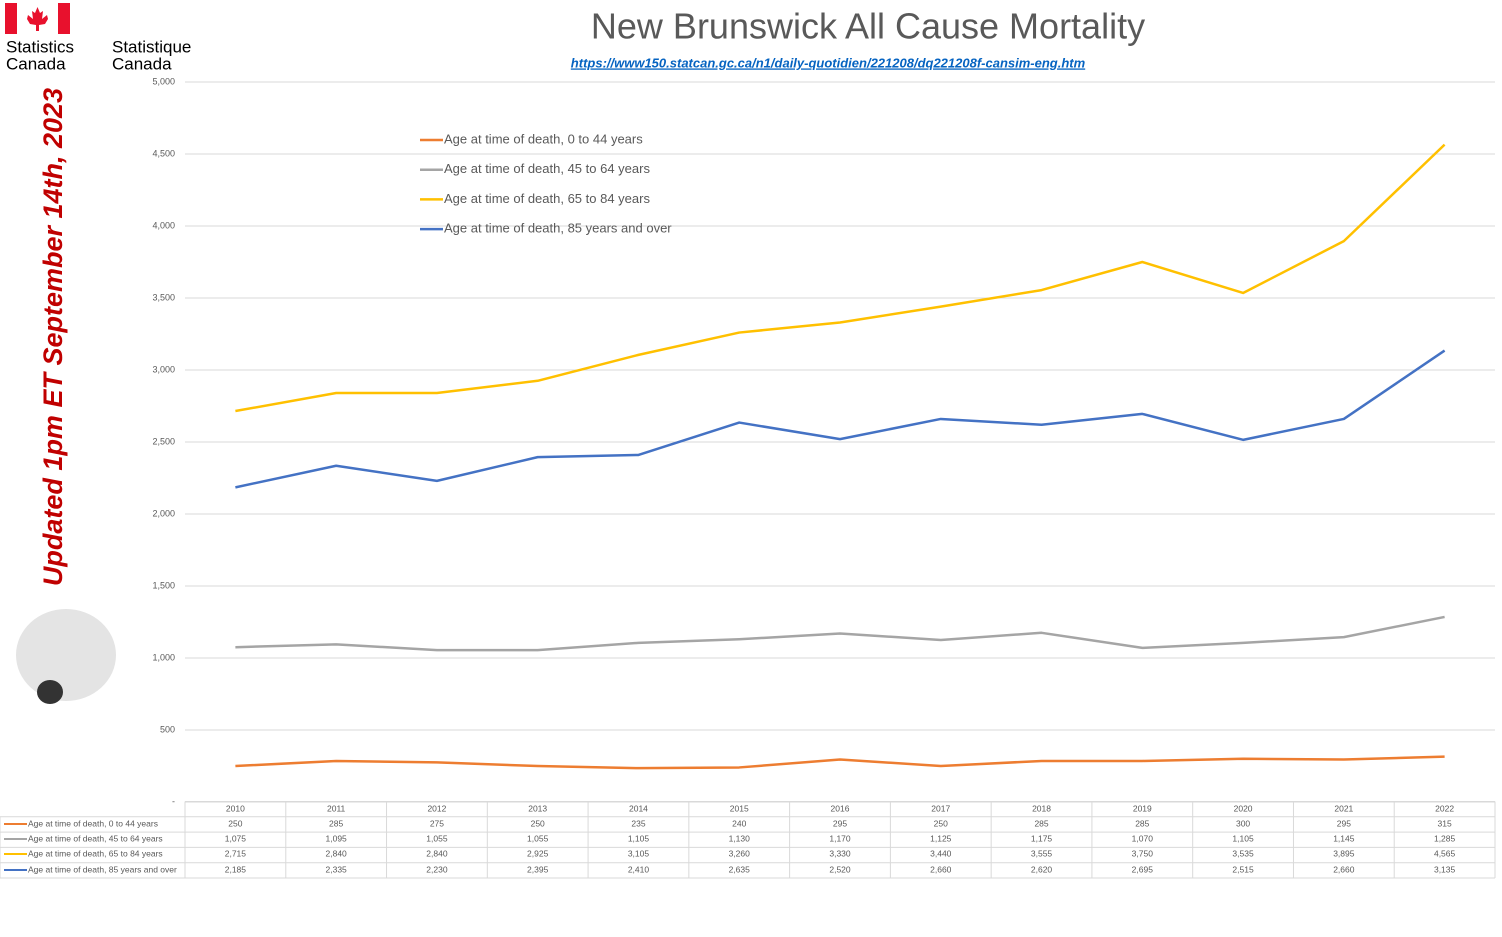 This screenshot has height=937, width=1502. I want to click on table-cell: 4,565, so click(1445, 853).